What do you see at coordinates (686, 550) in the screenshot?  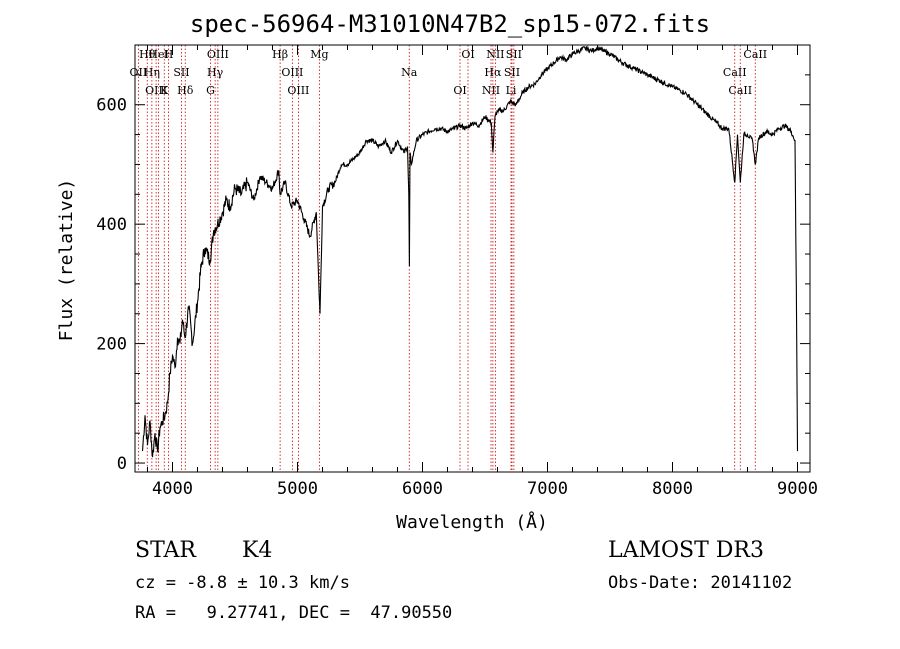 I see `survey-name: LAMOST DR3` at bounding box center [686, 550].